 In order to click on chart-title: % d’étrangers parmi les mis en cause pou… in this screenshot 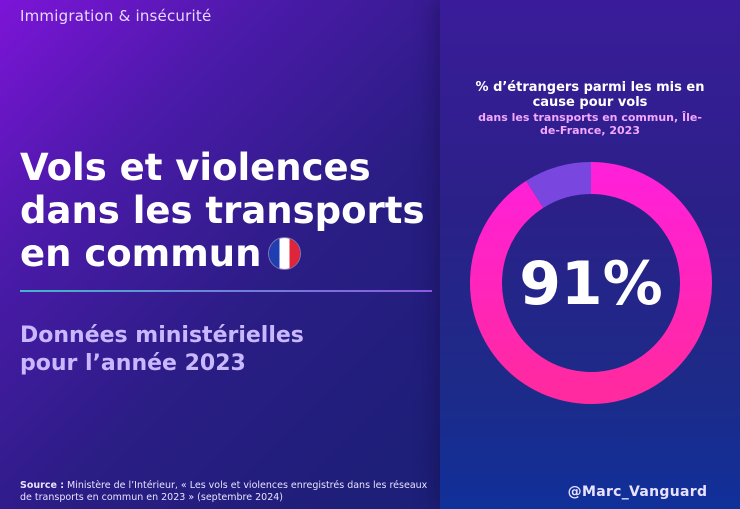, I will do `click(590, 95)`.